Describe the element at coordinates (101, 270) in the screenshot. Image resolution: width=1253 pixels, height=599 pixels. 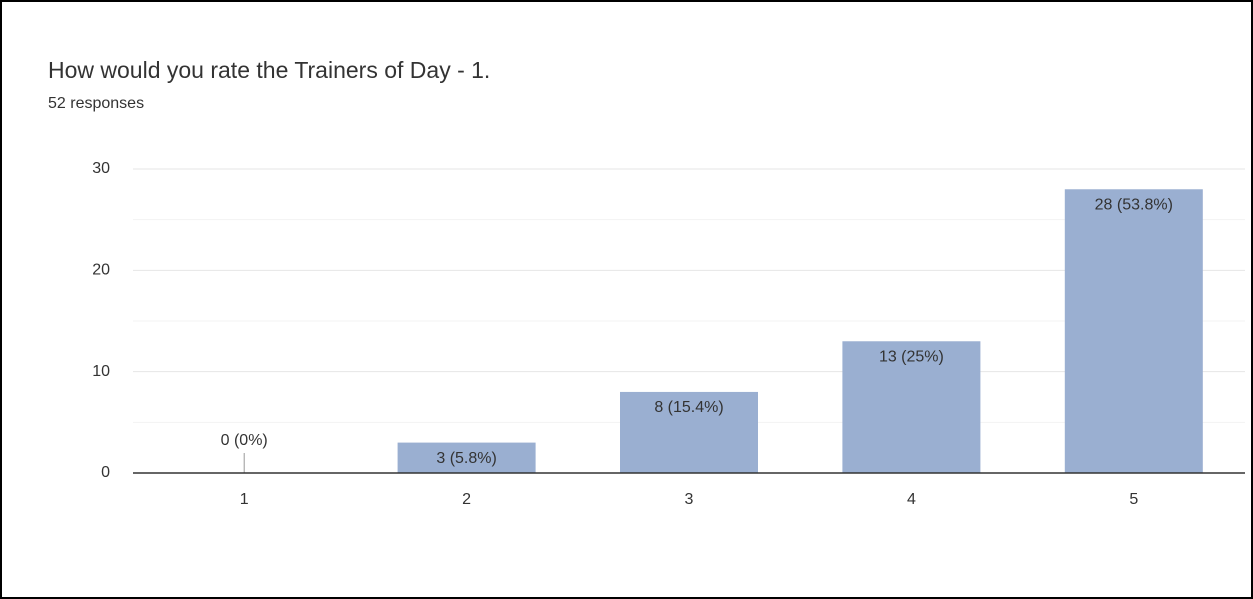
I see `y-tick-label: 20` at that location.